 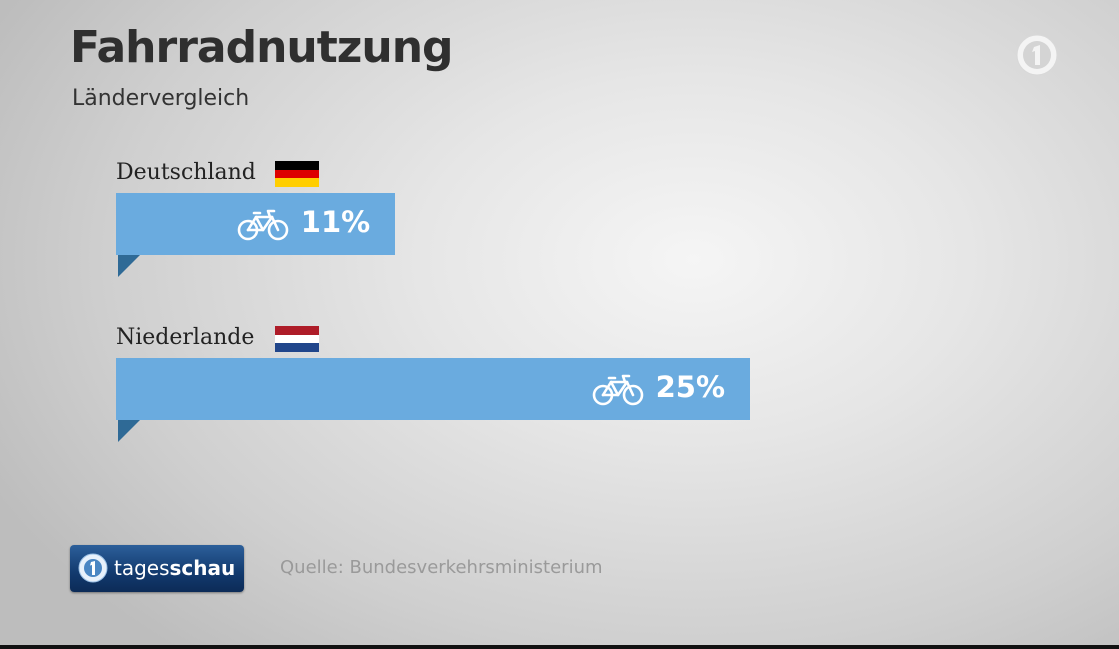 What do you see at coordinates (690, 387) in the screenshot?
I see `data-label: 25%` at bounding box center [690, 387].